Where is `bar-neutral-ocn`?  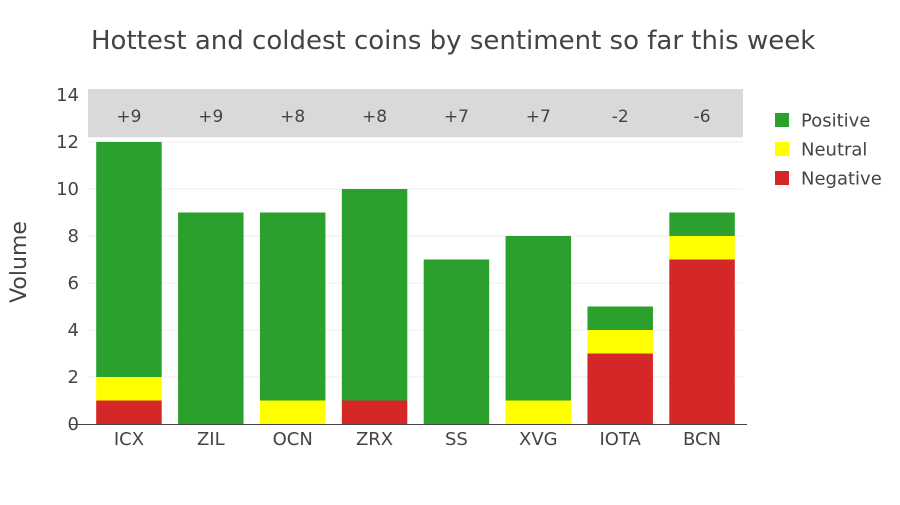 bar-neutral-ocn is located at coordinates (292, 412).